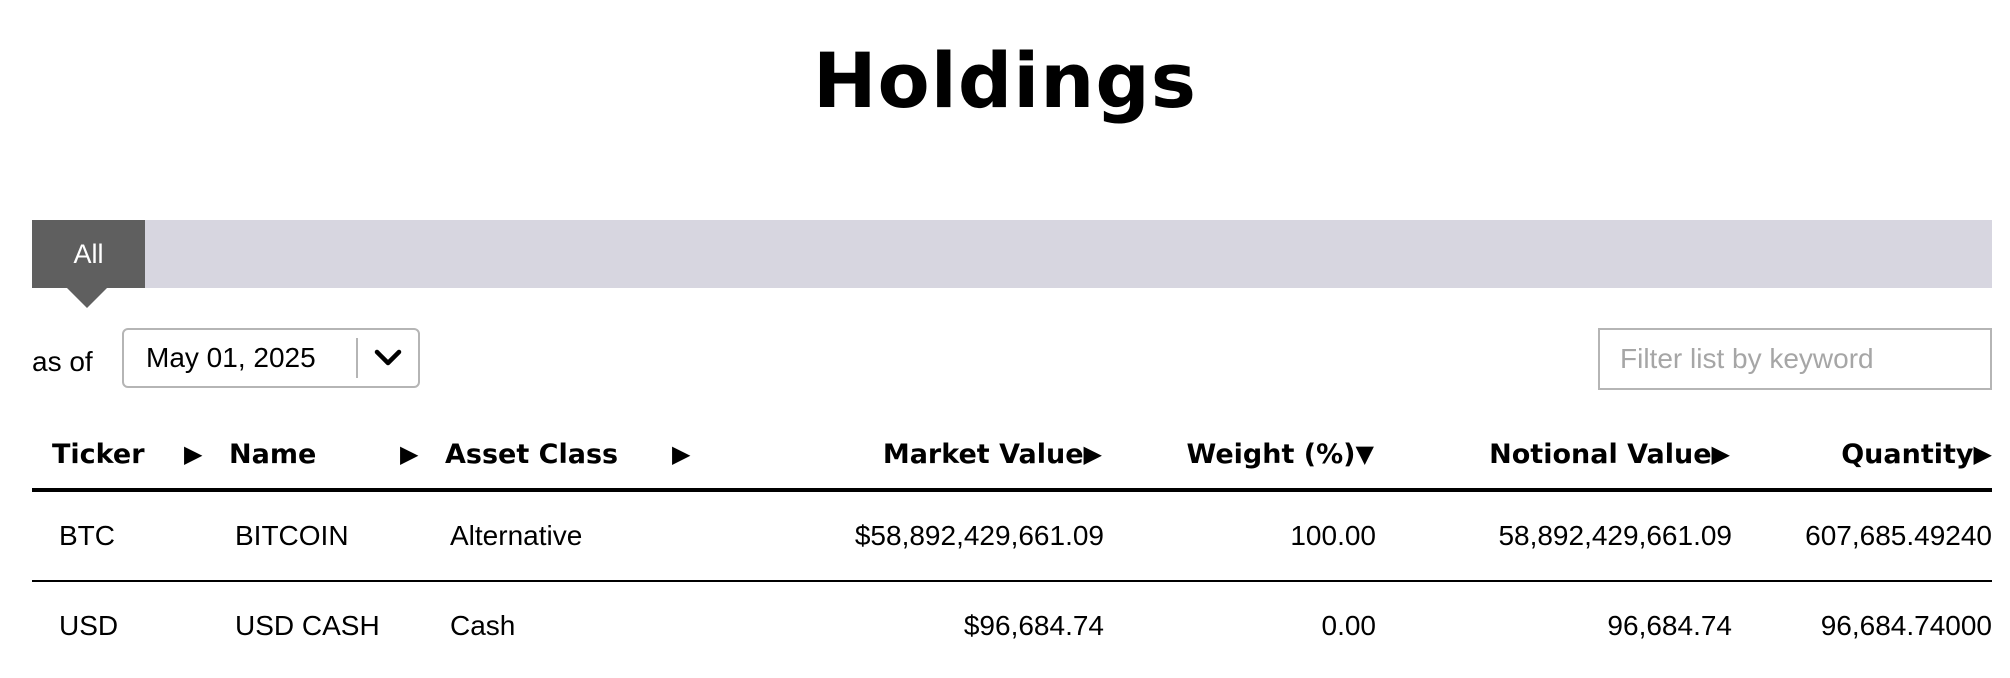  Describe the element at coordinates (516, 535) in the screenshot. I see `cell-asset-class: Alternative` at that location.